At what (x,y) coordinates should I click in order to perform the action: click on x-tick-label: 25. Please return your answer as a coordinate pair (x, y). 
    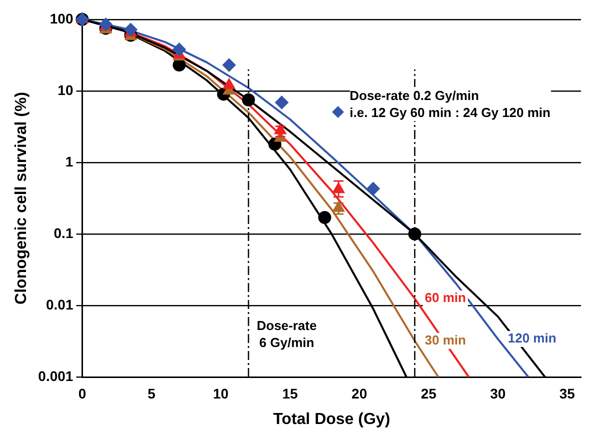
    Looking at the image, I should click on (428, 393).